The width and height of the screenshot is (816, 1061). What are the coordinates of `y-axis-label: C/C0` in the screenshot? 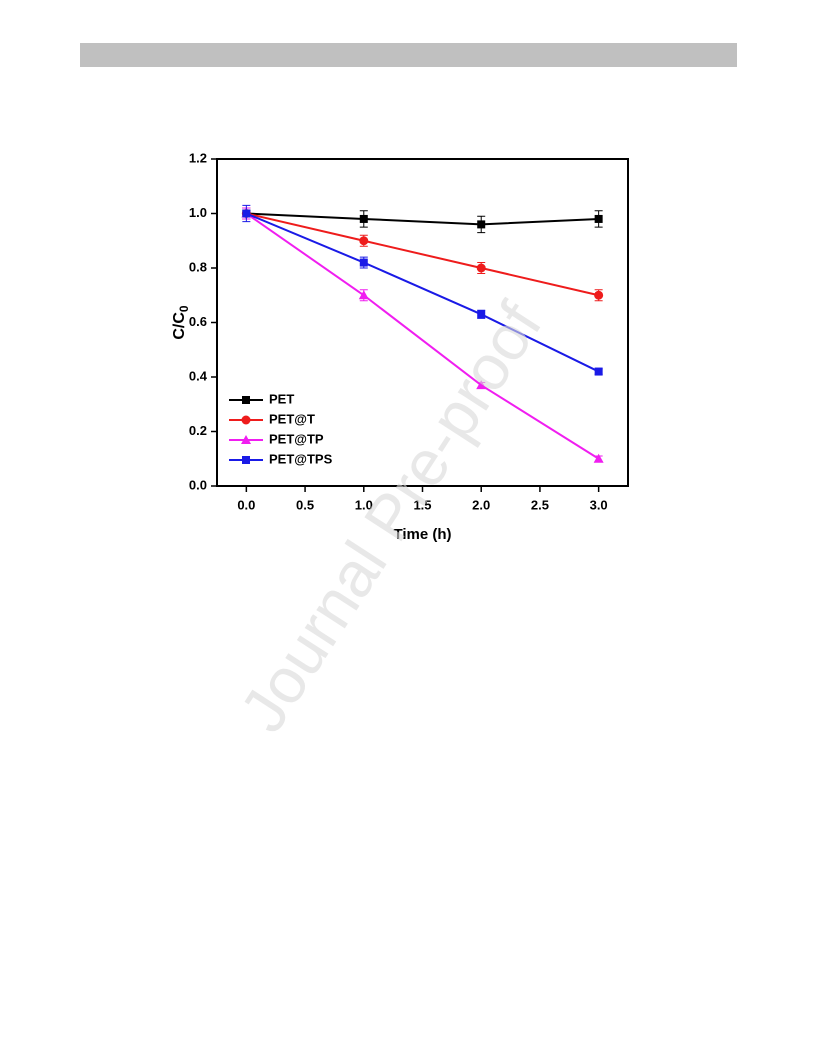 It's located at (181, 322).